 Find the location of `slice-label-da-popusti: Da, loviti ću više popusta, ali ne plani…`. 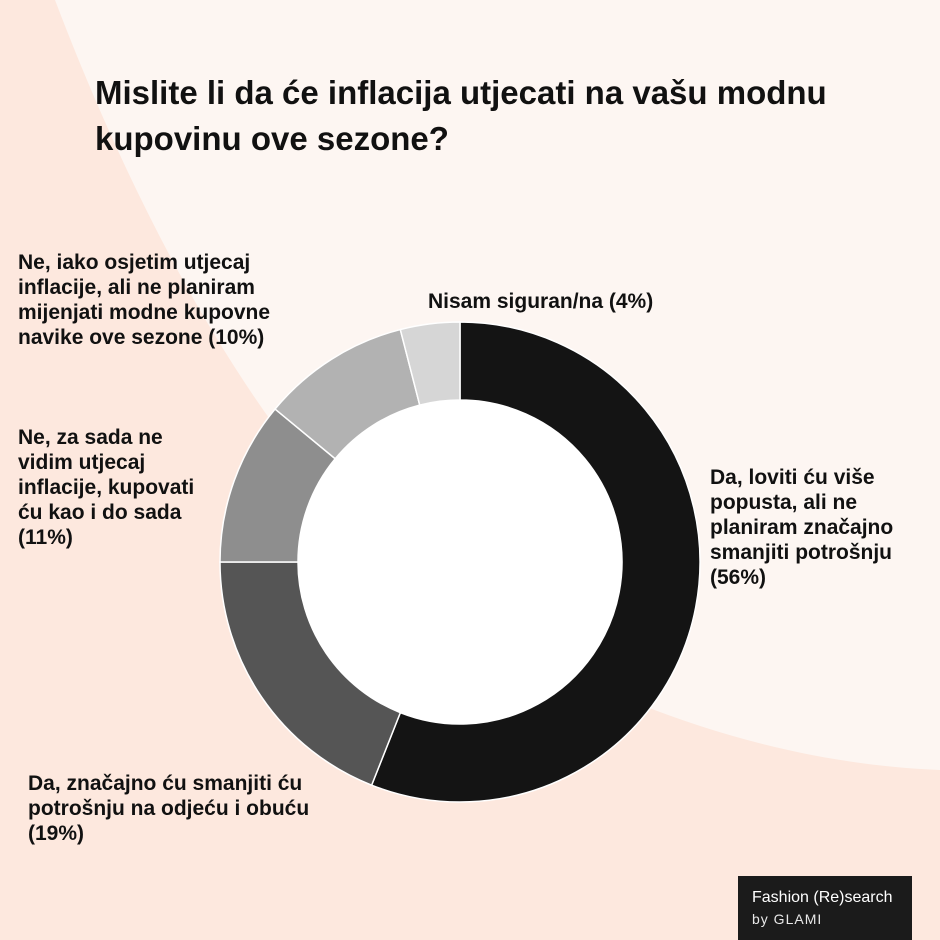

slice-label-da-popusti: Da, loviti ću više popusta, ali ne plani… is located at coordinates (802, 527).